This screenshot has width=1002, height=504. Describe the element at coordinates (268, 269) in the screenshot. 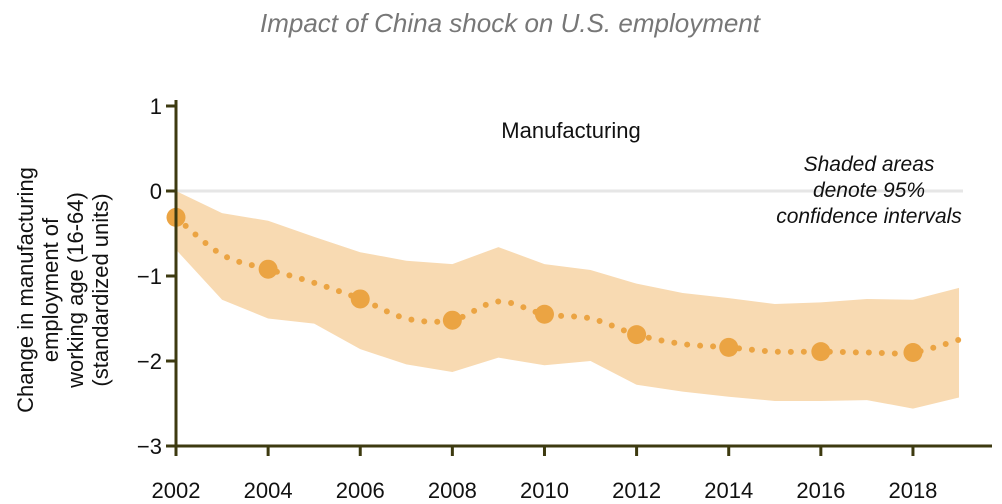

I see `data-point-2004` at that location.